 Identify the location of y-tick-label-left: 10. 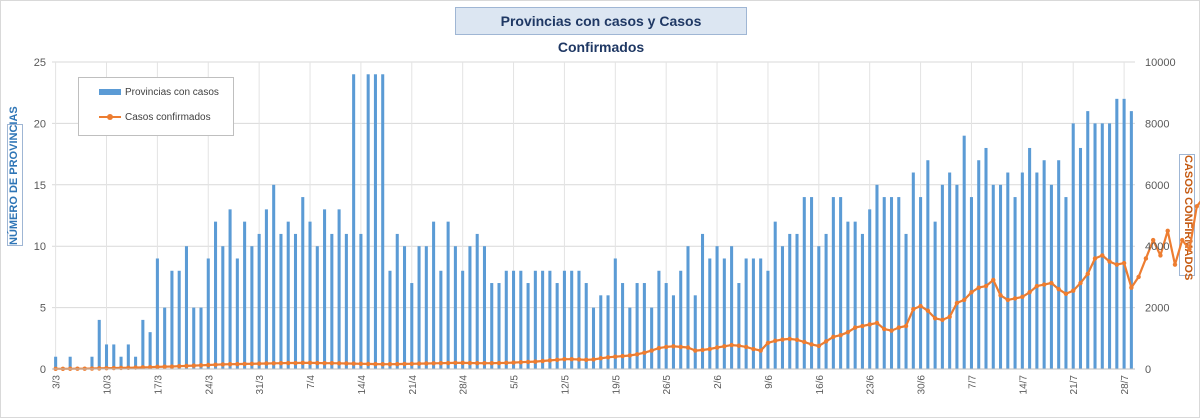
(40, 247).